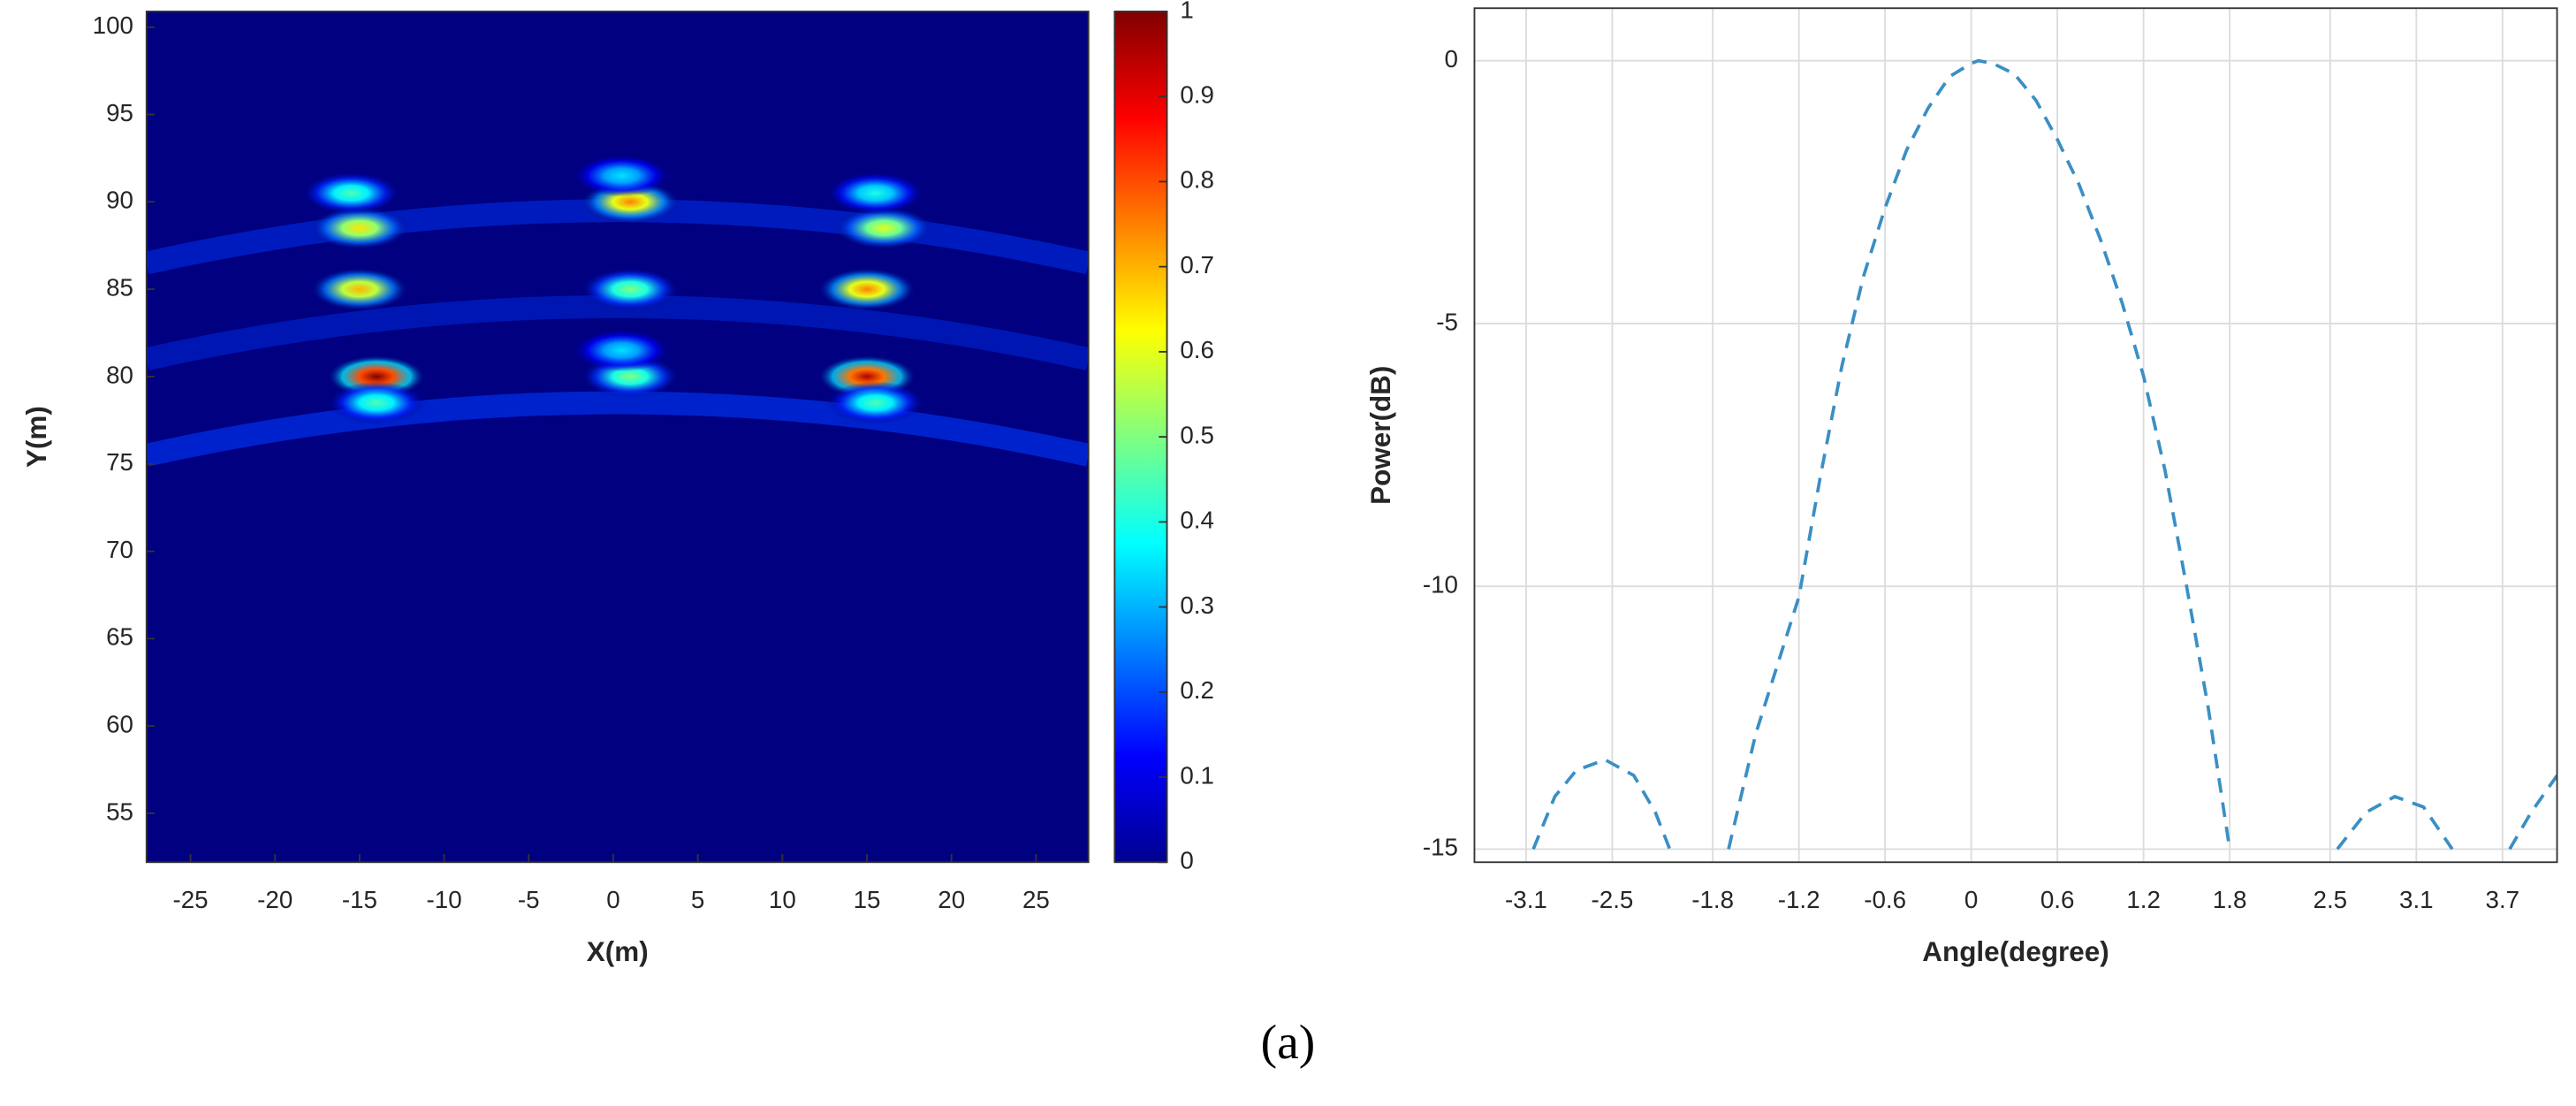 The image size is (2576, 1106). Describe the element at coordinates (2143, 899) in the screenshot. I see `x-tick-label: 1.2` at that location.